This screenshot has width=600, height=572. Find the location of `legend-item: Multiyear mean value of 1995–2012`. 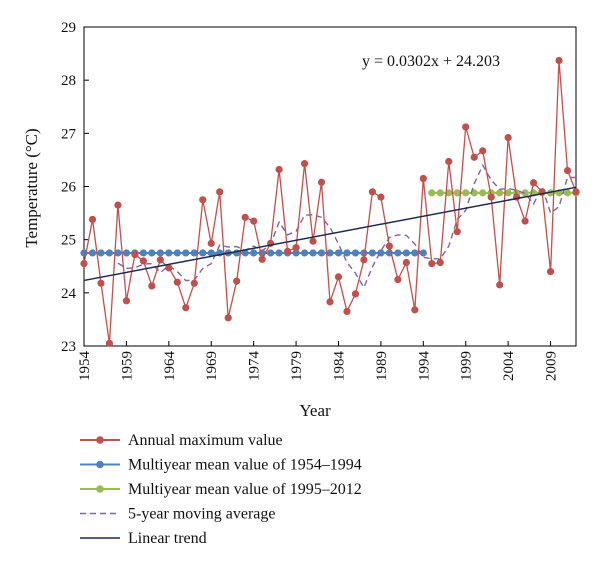

legend-item: Multiyear mean value of 1995–2012 is located at coordinates (221, 489).